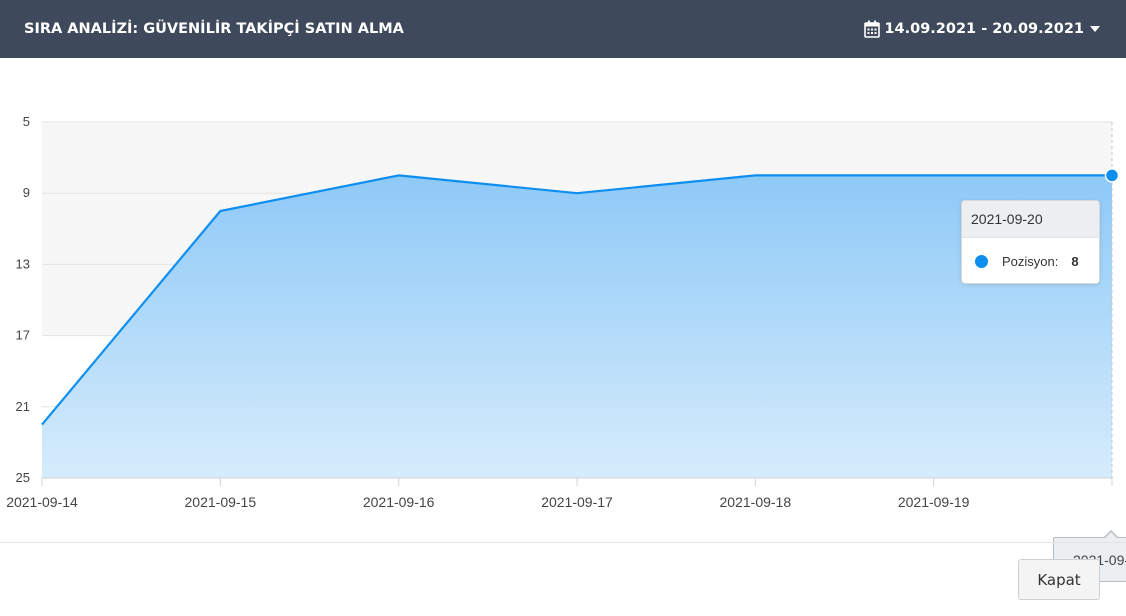 The height and width of the screenshot is (616, 1126). What do you see at coordinates (23, 335) in the screenshot?
I see `y-tick-label-3: 17` at bounding box center [23, 335].